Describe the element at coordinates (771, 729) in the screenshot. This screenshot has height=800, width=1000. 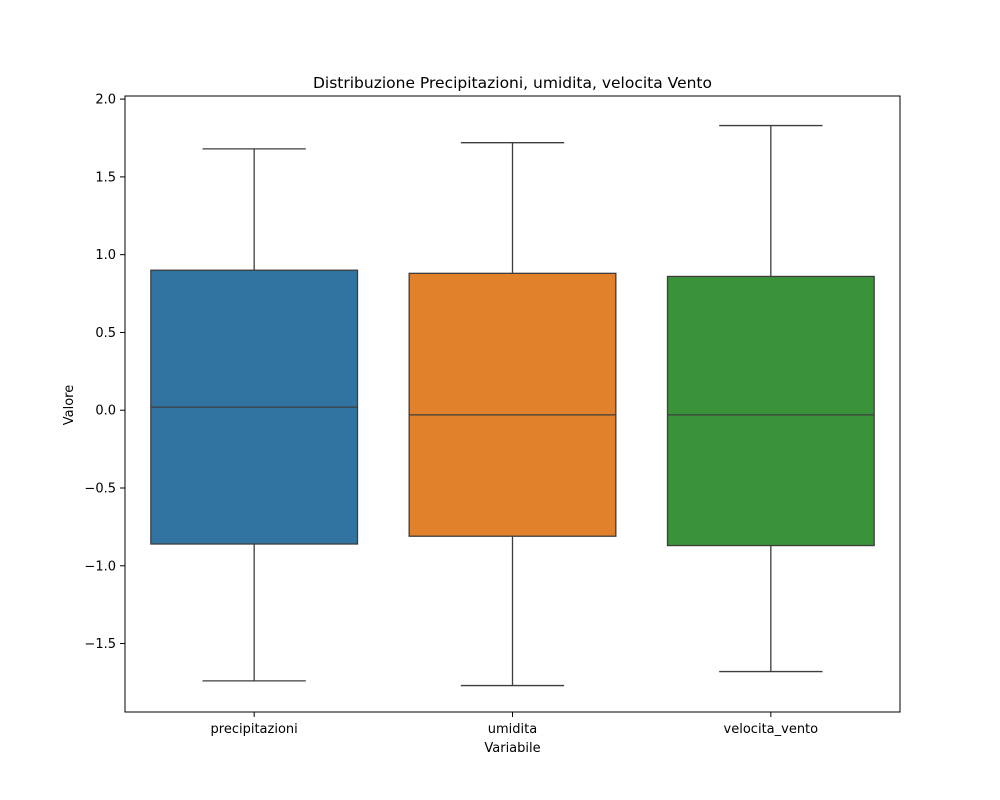
I see `x-tick-label: velocita_vento` at that location.